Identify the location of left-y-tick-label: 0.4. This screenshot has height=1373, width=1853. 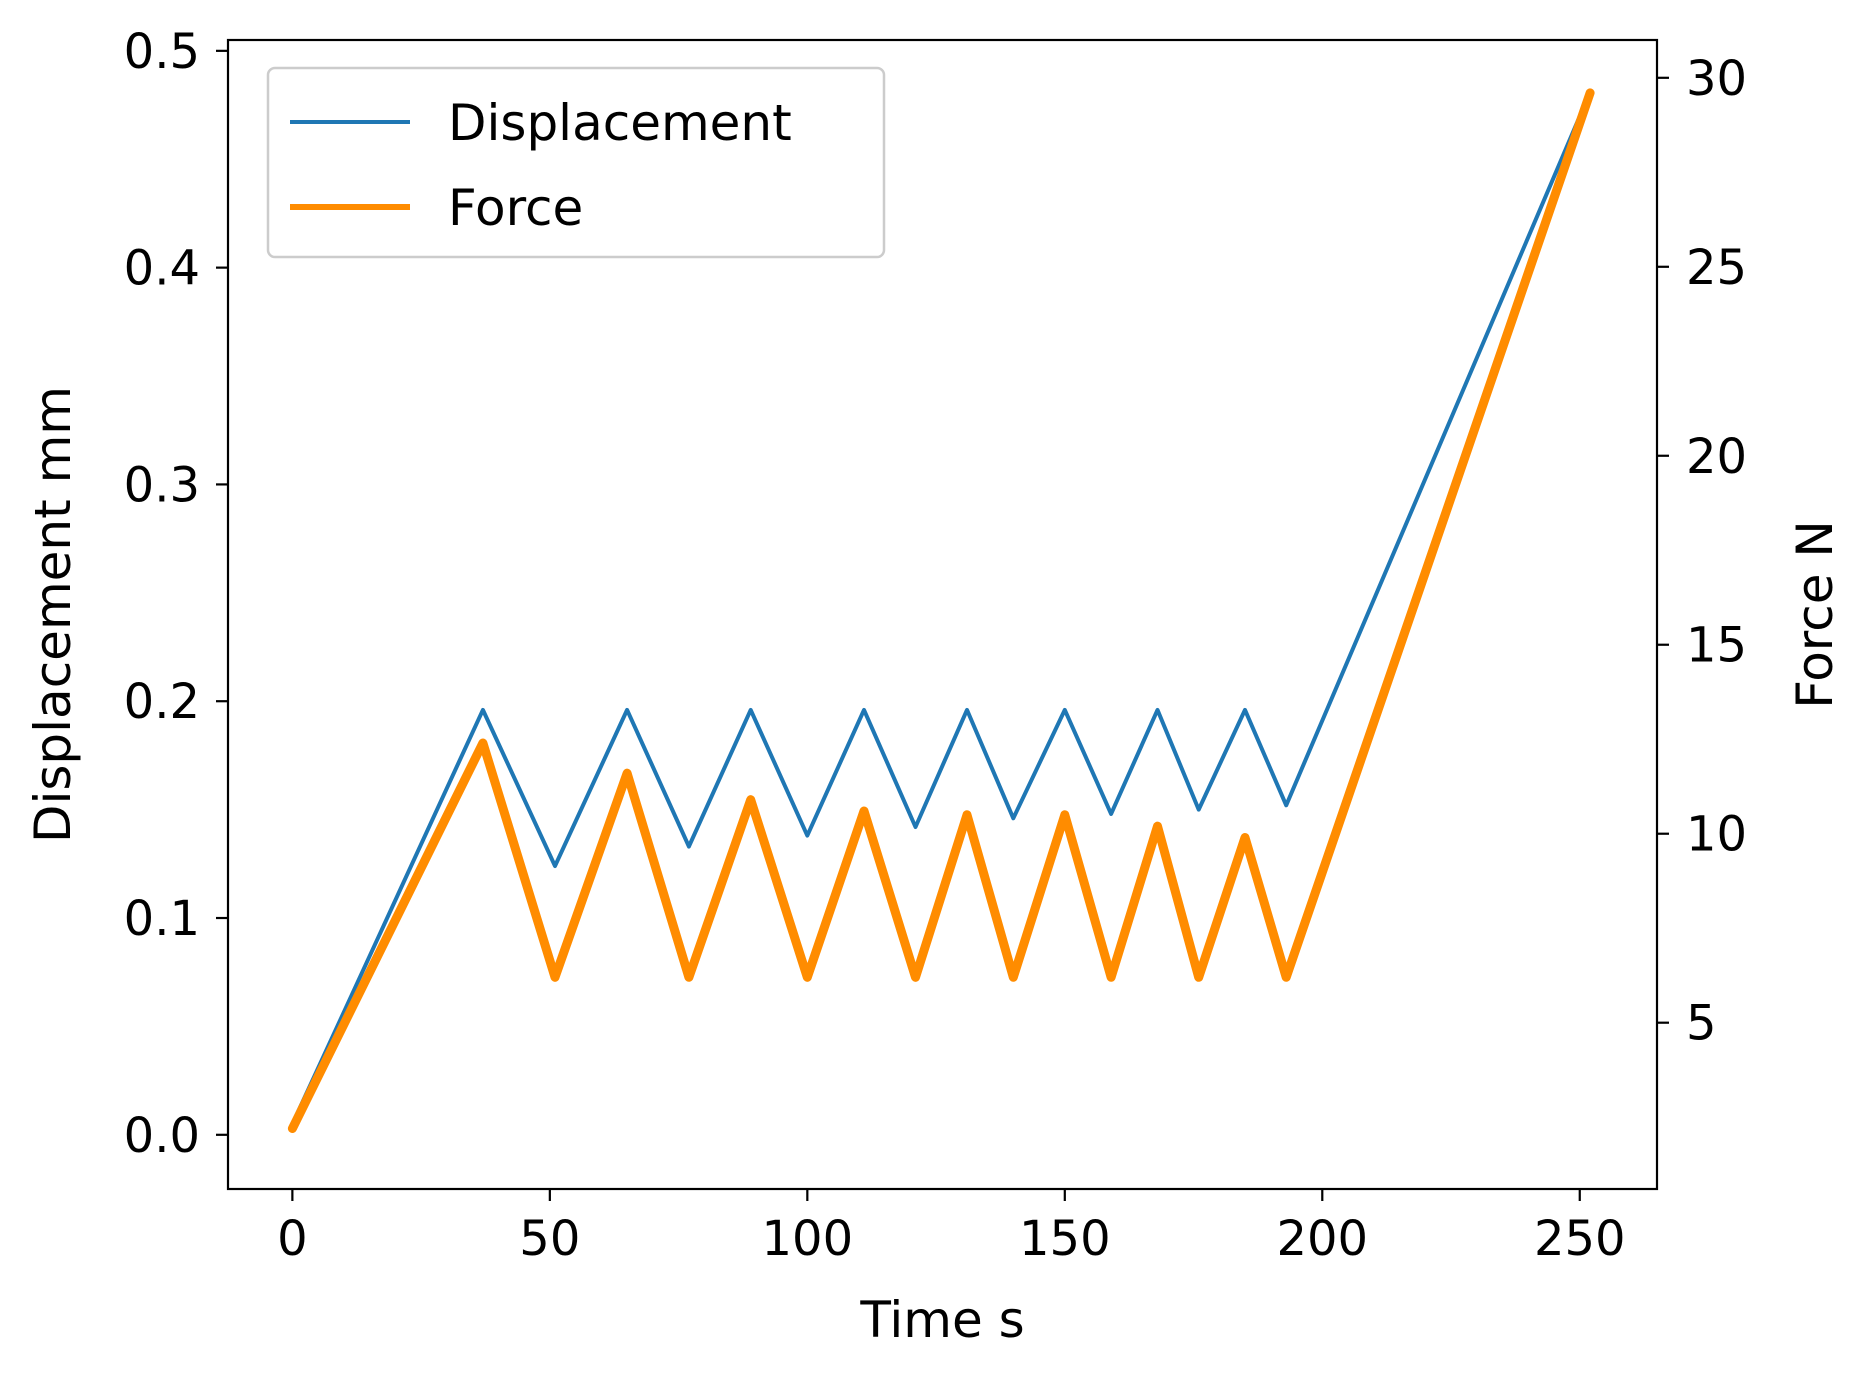
(162, 269).